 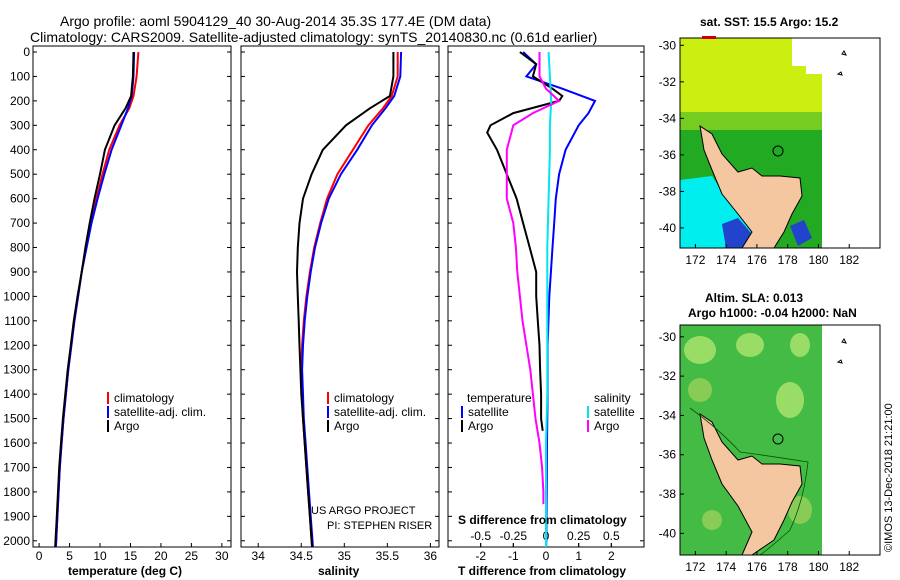 I want to click on depth-tick-label: 1200, so click(x=16, y=345).